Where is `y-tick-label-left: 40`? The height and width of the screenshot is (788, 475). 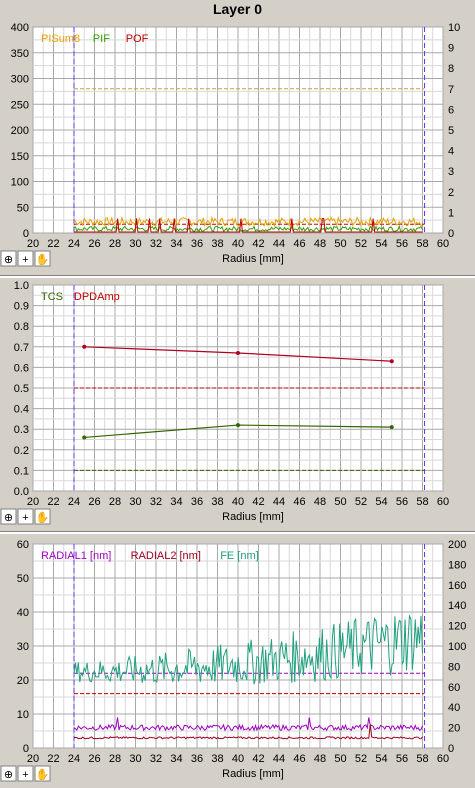 y-tick-label-left: 40 is located at coordinates (23, 613).